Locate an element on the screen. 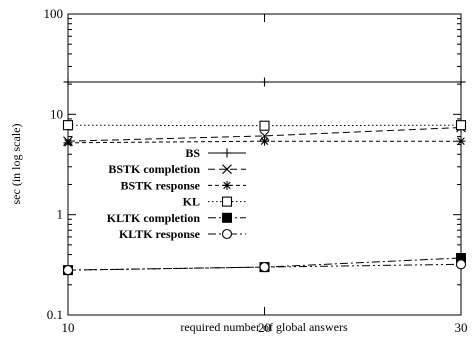 This screenshot has height=338, width=473. legend-entry: BSTK completion is located at coordinates (177, 169).